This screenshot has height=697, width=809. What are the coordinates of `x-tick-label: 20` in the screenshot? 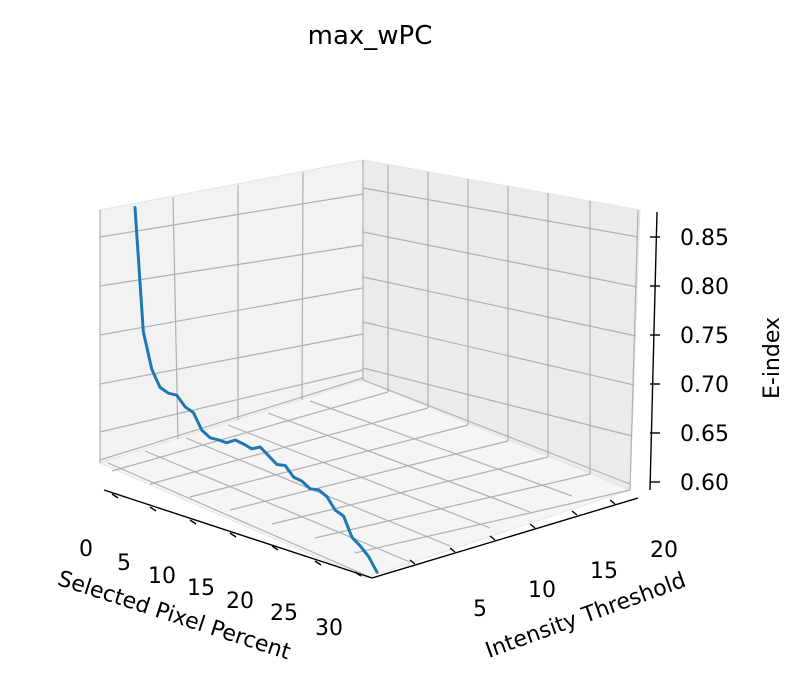 It's located at (240, 601).